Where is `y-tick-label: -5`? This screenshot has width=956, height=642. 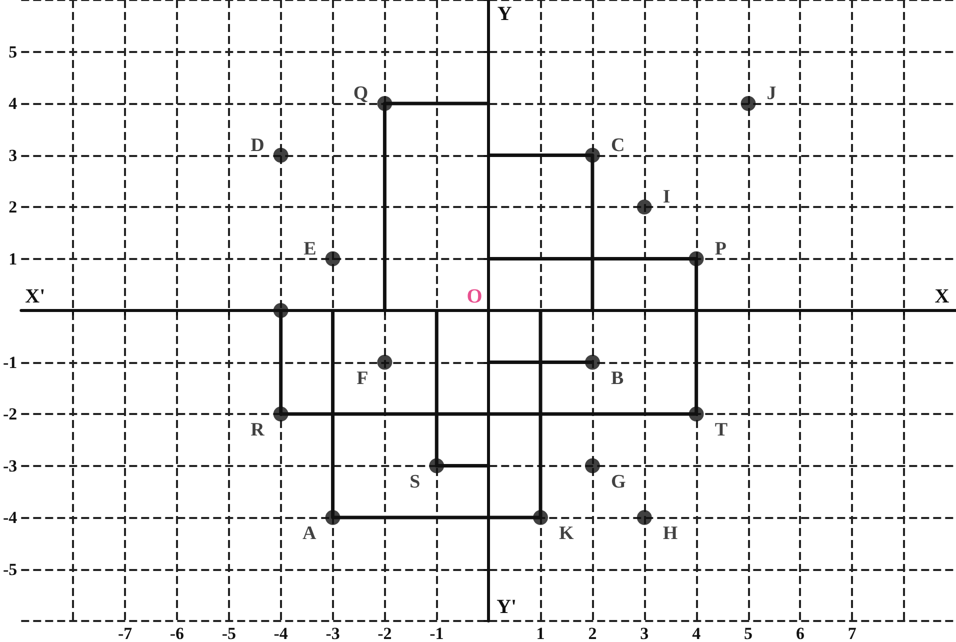
y-tick-label: -5 is located at coordinates (10, 569).